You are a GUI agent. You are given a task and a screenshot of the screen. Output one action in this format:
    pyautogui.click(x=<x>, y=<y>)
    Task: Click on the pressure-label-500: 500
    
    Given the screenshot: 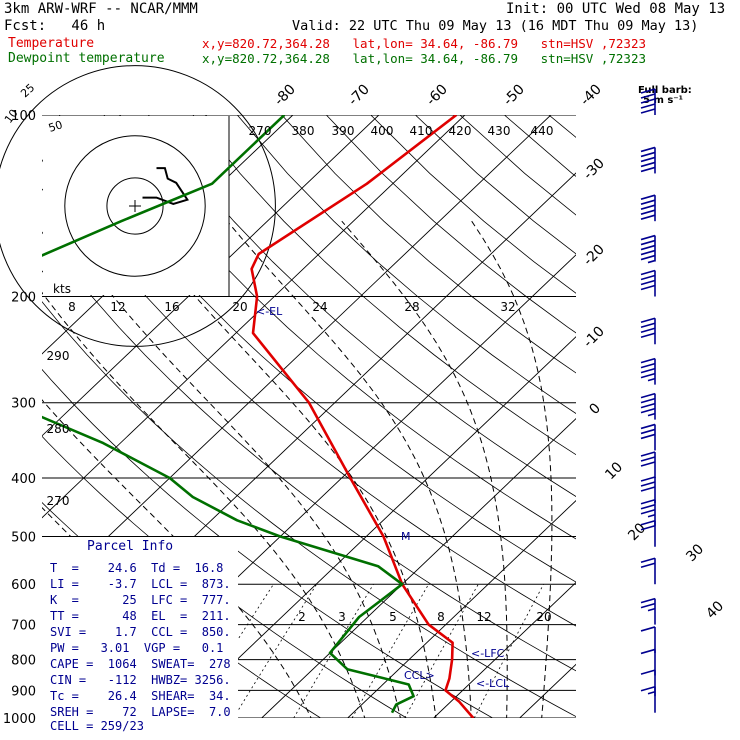 What is the action you would take?
    pyautogui.click(x=23, y=537)
    